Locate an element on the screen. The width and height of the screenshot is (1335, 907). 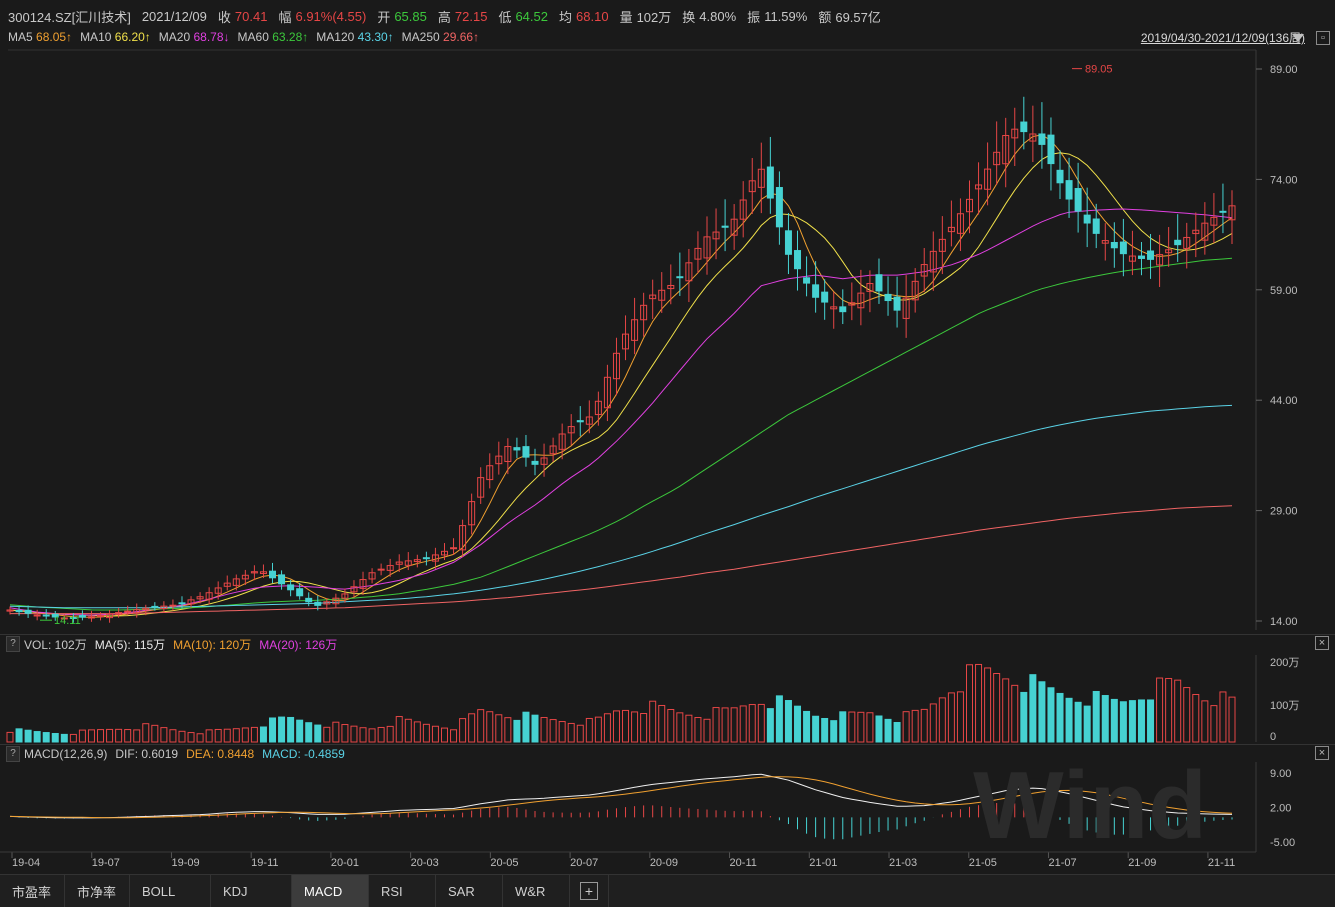
volume-close-icon: × is located at coordinates (1322, 643).